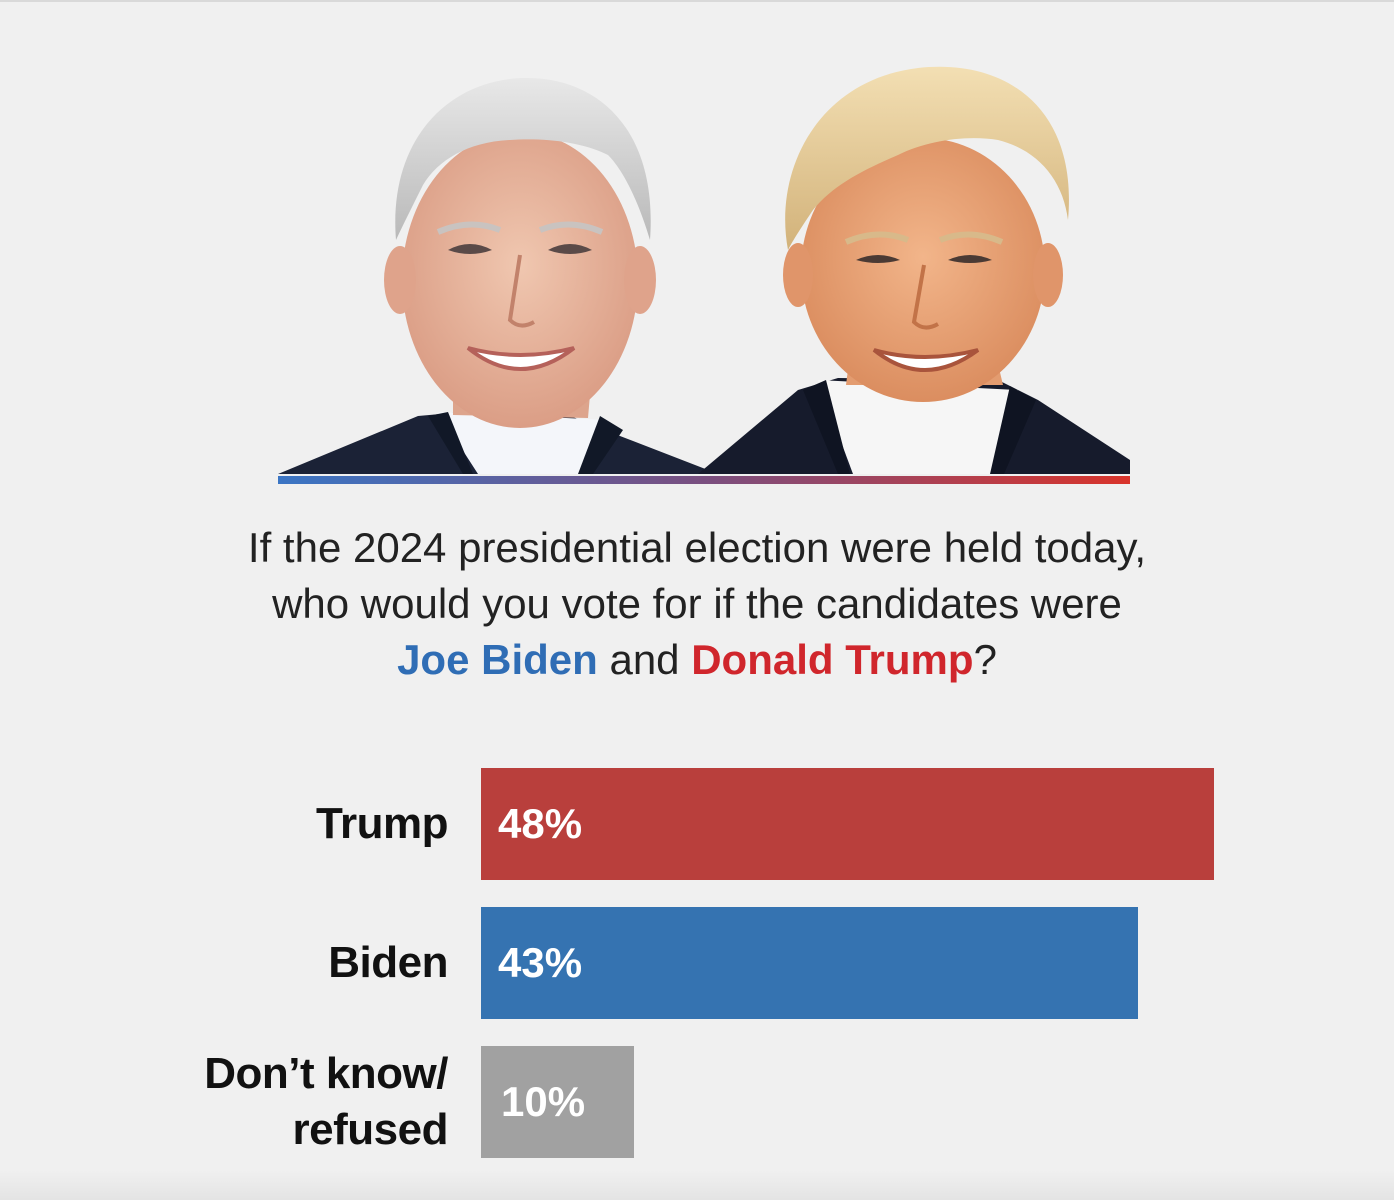 Image resolution: width=1394 pixels, height=1200 pixels. I want to click on bar-value-label: 48%, so click(540, 823).